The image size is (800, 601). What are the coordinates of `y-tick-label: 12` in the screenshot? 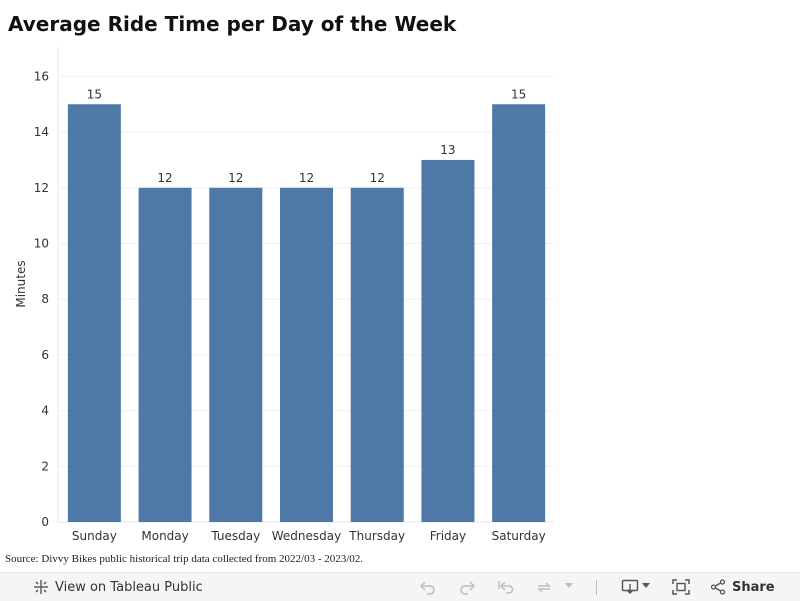 It's located at (41, 188).